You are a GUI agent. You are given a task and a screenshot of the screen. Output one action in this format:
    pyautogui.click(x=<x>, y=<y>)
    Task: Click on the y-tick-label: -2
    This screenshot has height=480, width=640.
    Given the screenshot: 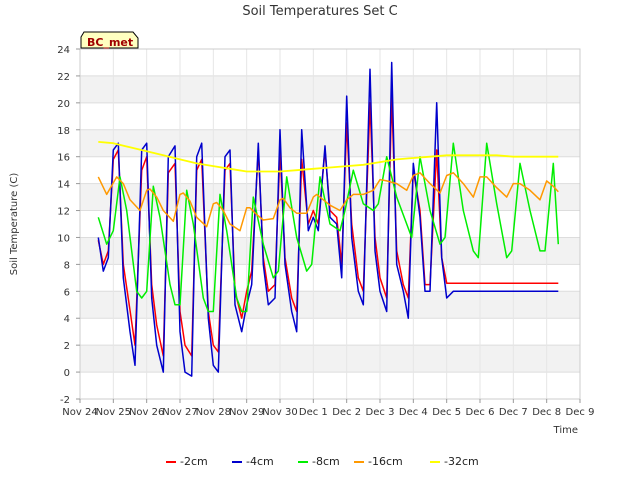 What is the action you would take?
    pyautogui.click(x=65, y=400)
    